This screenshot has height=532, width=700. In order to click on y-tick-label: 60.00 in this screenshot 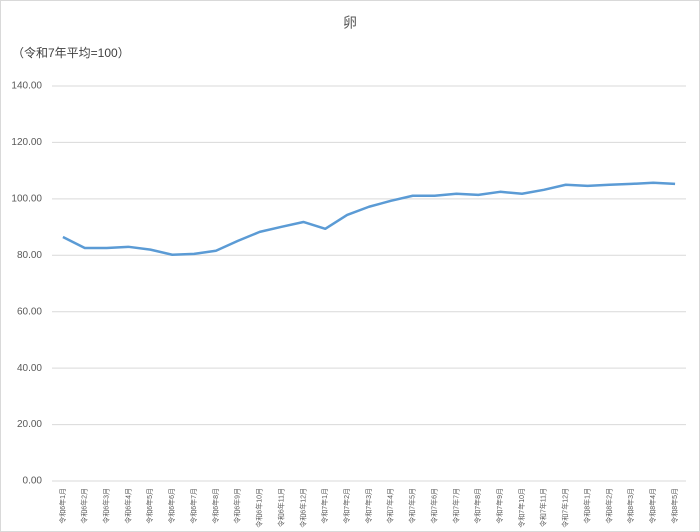, I will do `click(29, 311)`.